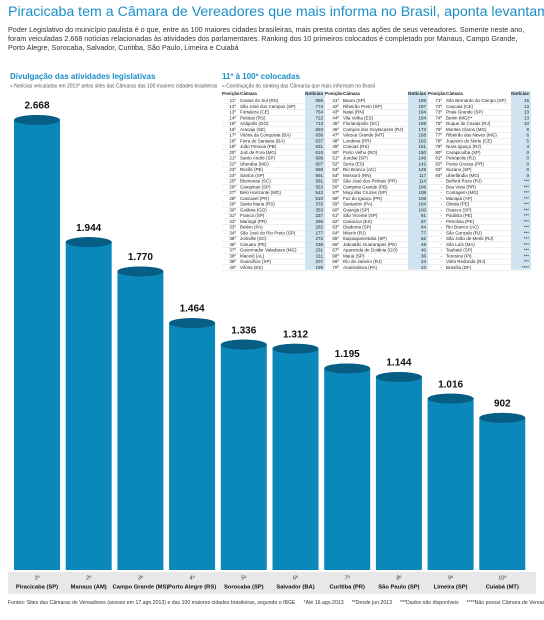  What do you see at coordinates (319, 261) in the screenshot?
I see `cell-count: 207` at bounding box center [319, 261].